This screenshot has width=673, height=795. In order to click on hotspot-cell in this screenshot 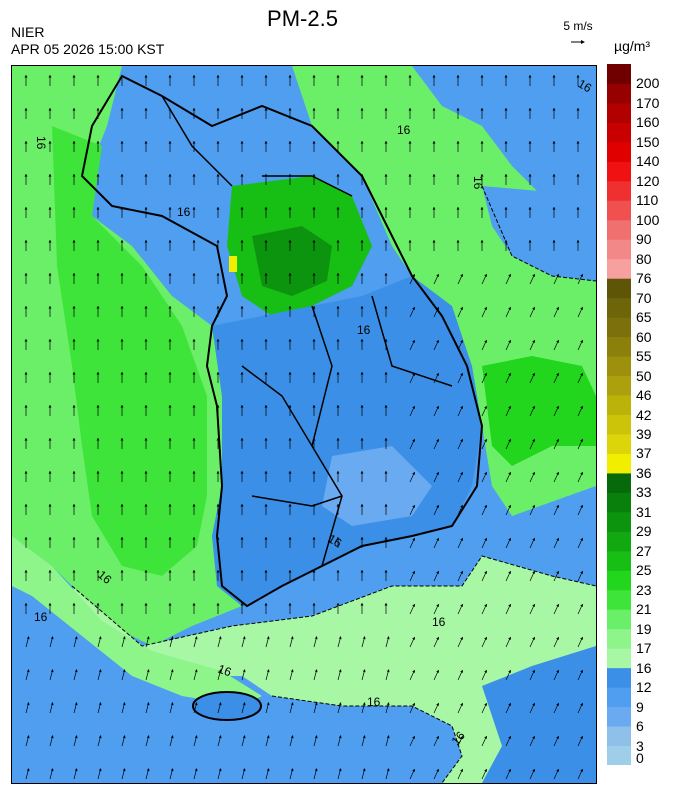, I will do `click(233, 264)`.